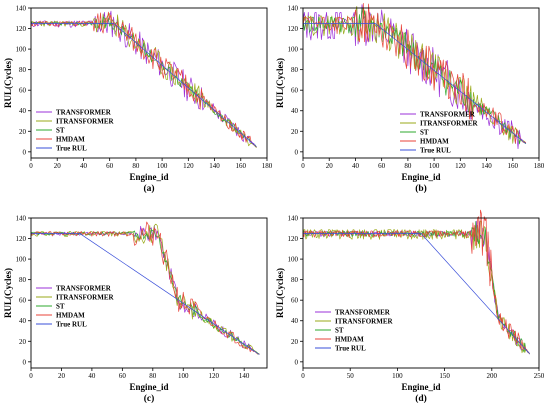 This screenshot has width=550, height=408. Describe the element at coordinates (149, 398) in the screenshot. I see `panel-label: (c)` at that location.